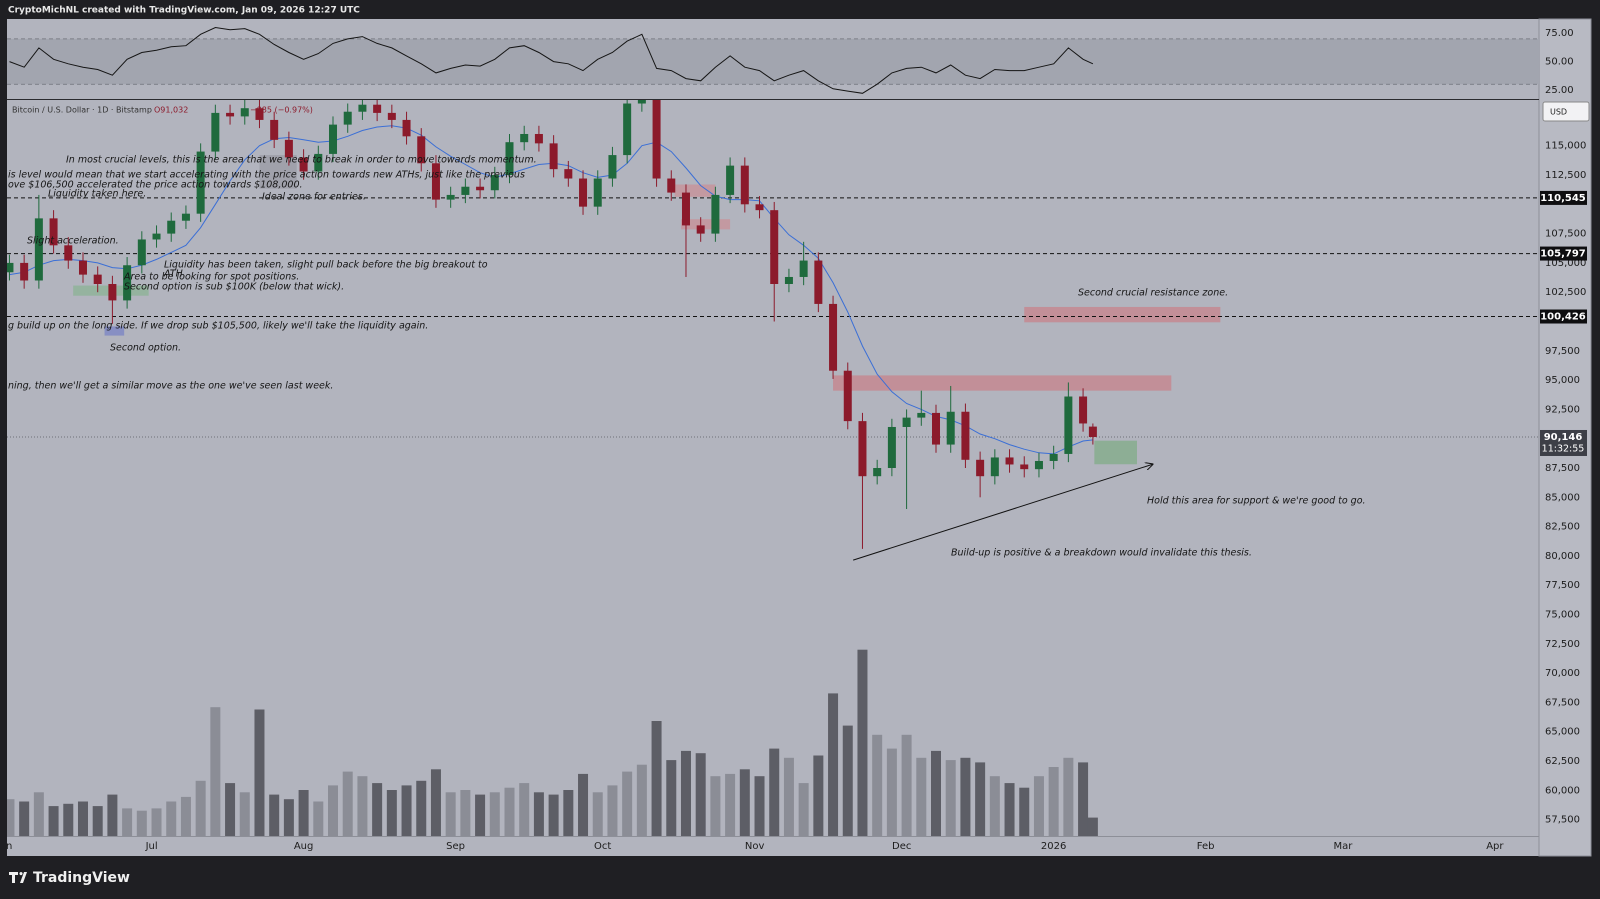 Image resolution: width=1600 pixels, height=899 pixels. I want to click on y-tick-label: 112,500, so click(1565, 175).